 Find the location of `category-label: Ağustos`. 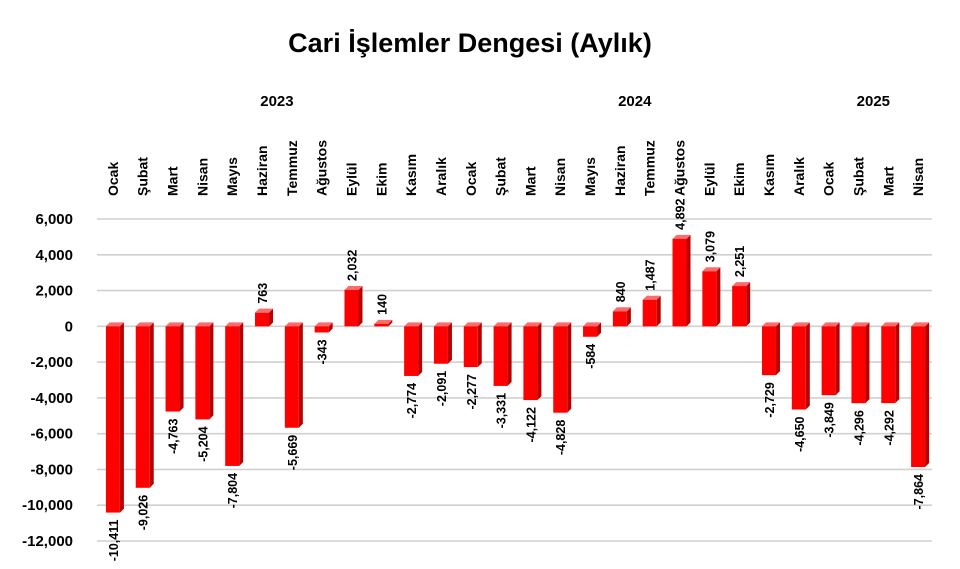

category-label: Ağustos is located at coordinates (322, 168).